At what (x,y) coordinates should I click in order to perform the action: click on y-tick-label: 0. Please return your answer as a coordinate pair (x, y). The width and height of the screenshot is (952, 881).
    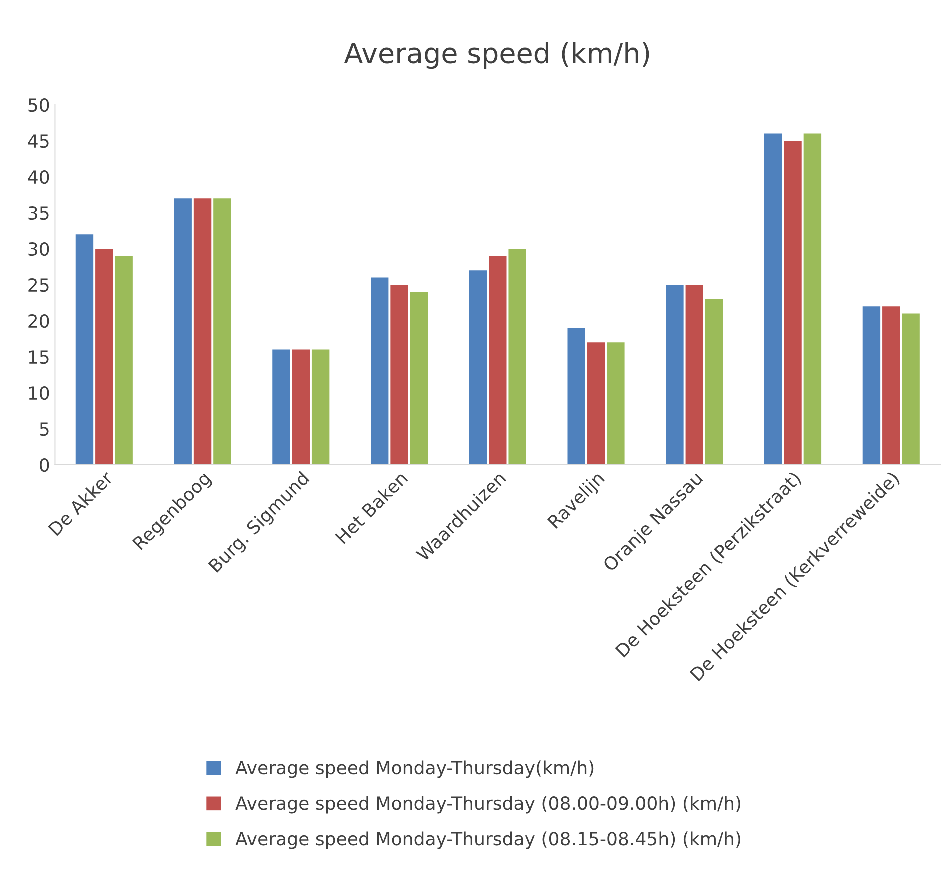
    Looking at the image, I should click on (45, 465).